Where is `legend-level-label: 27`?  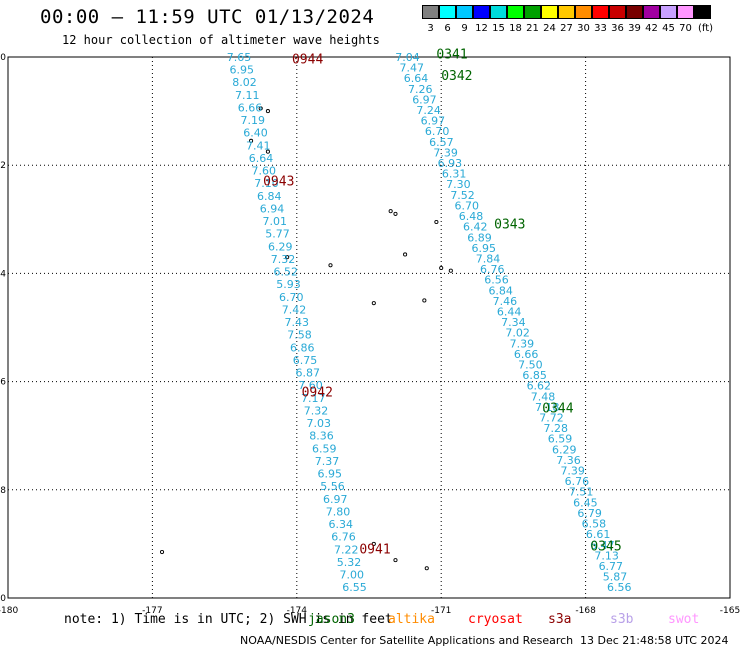 legend-level-label: 27 is located at coordinates (566, 28).